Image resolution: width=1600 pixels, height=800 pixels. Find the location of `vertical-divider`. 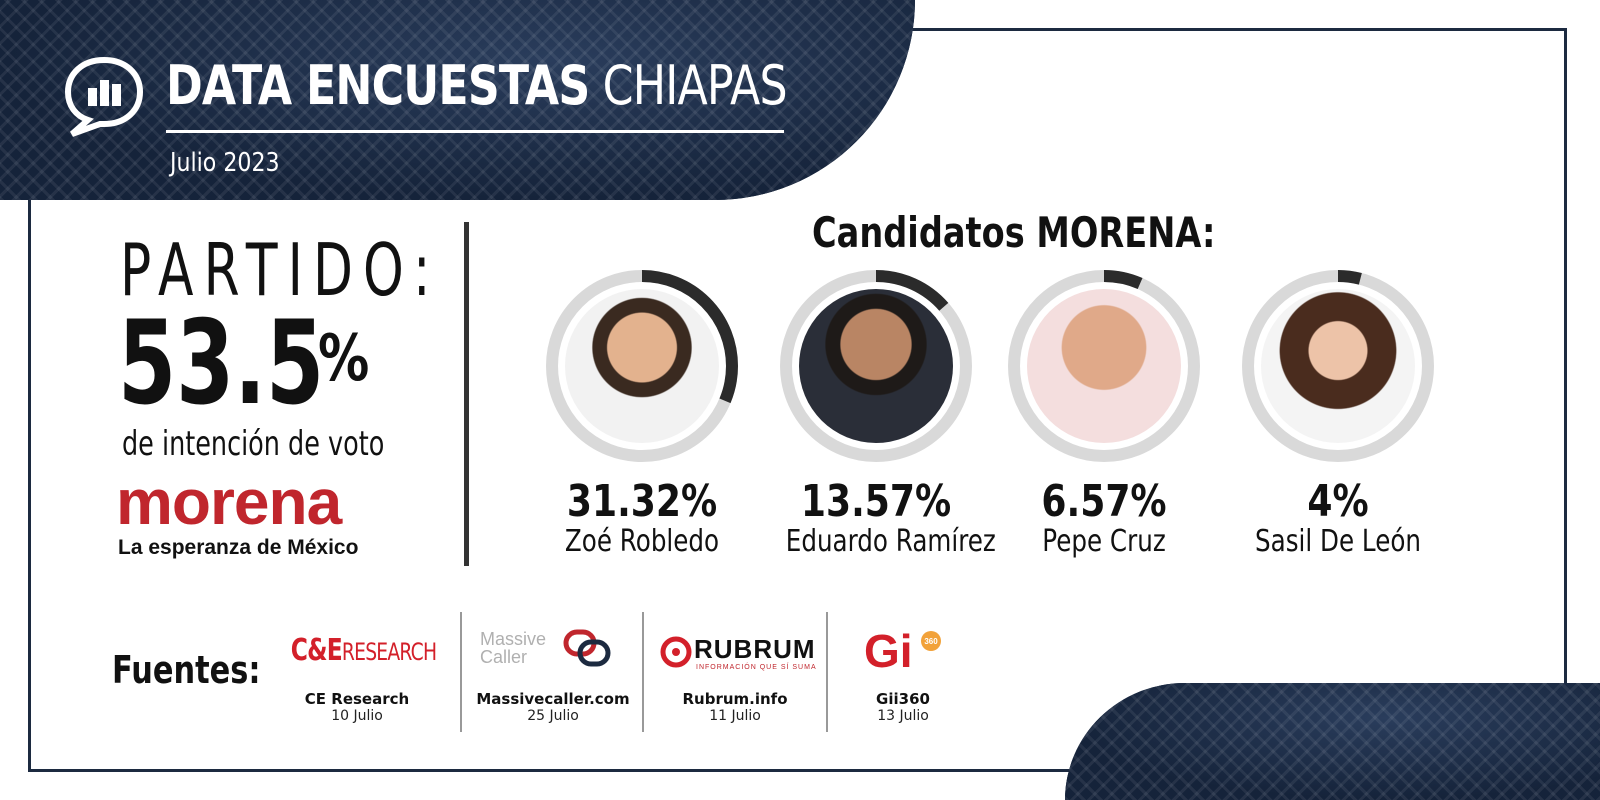

vertical-divider is located at coordinates (466, 394).